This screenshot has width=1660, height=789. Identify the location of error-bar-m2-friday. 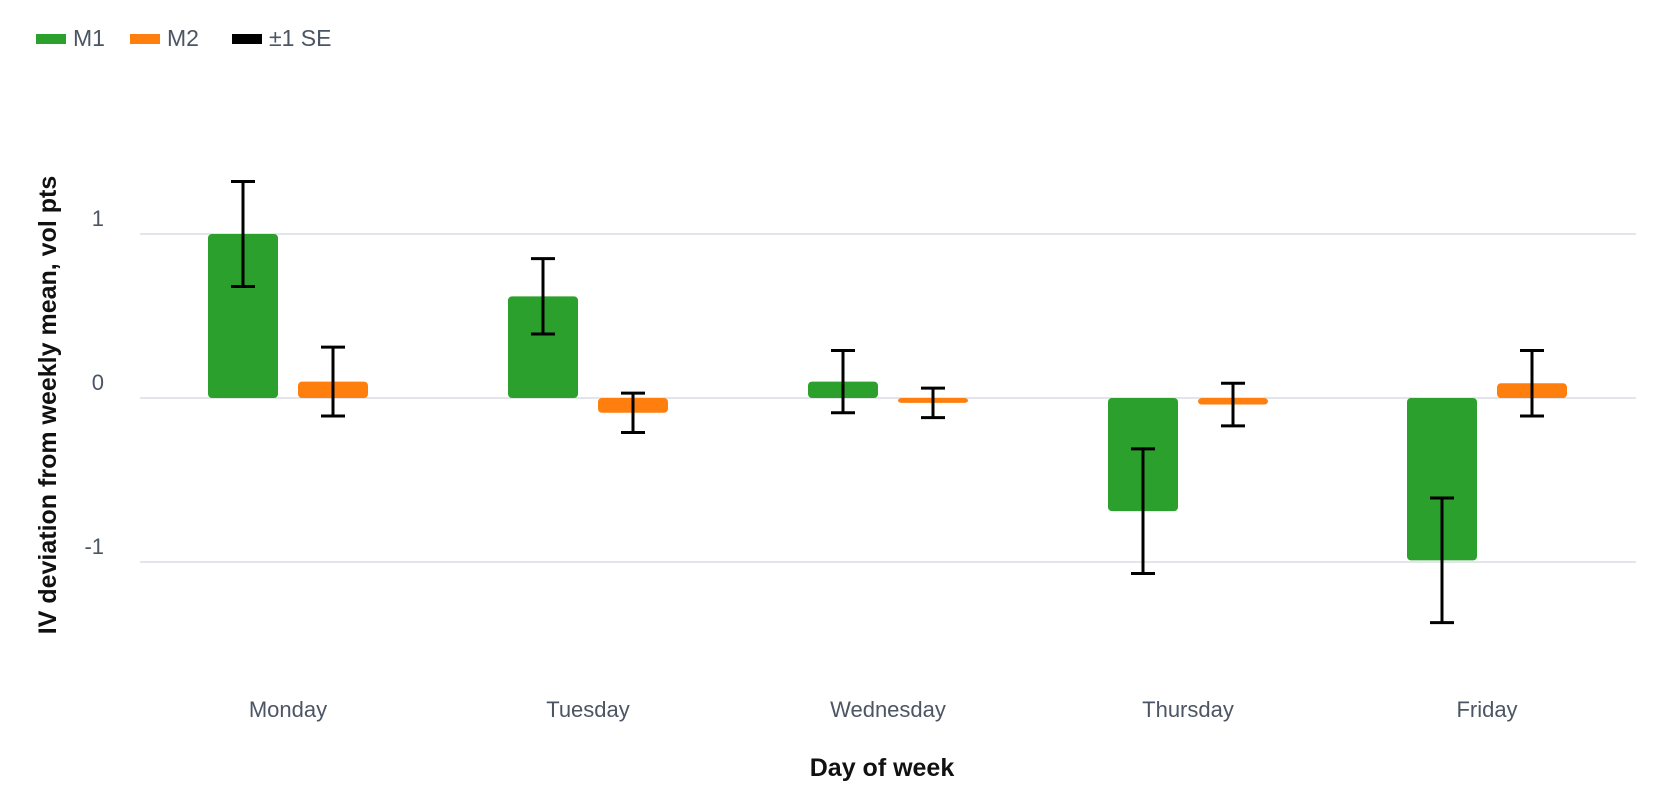
(1532, 383).